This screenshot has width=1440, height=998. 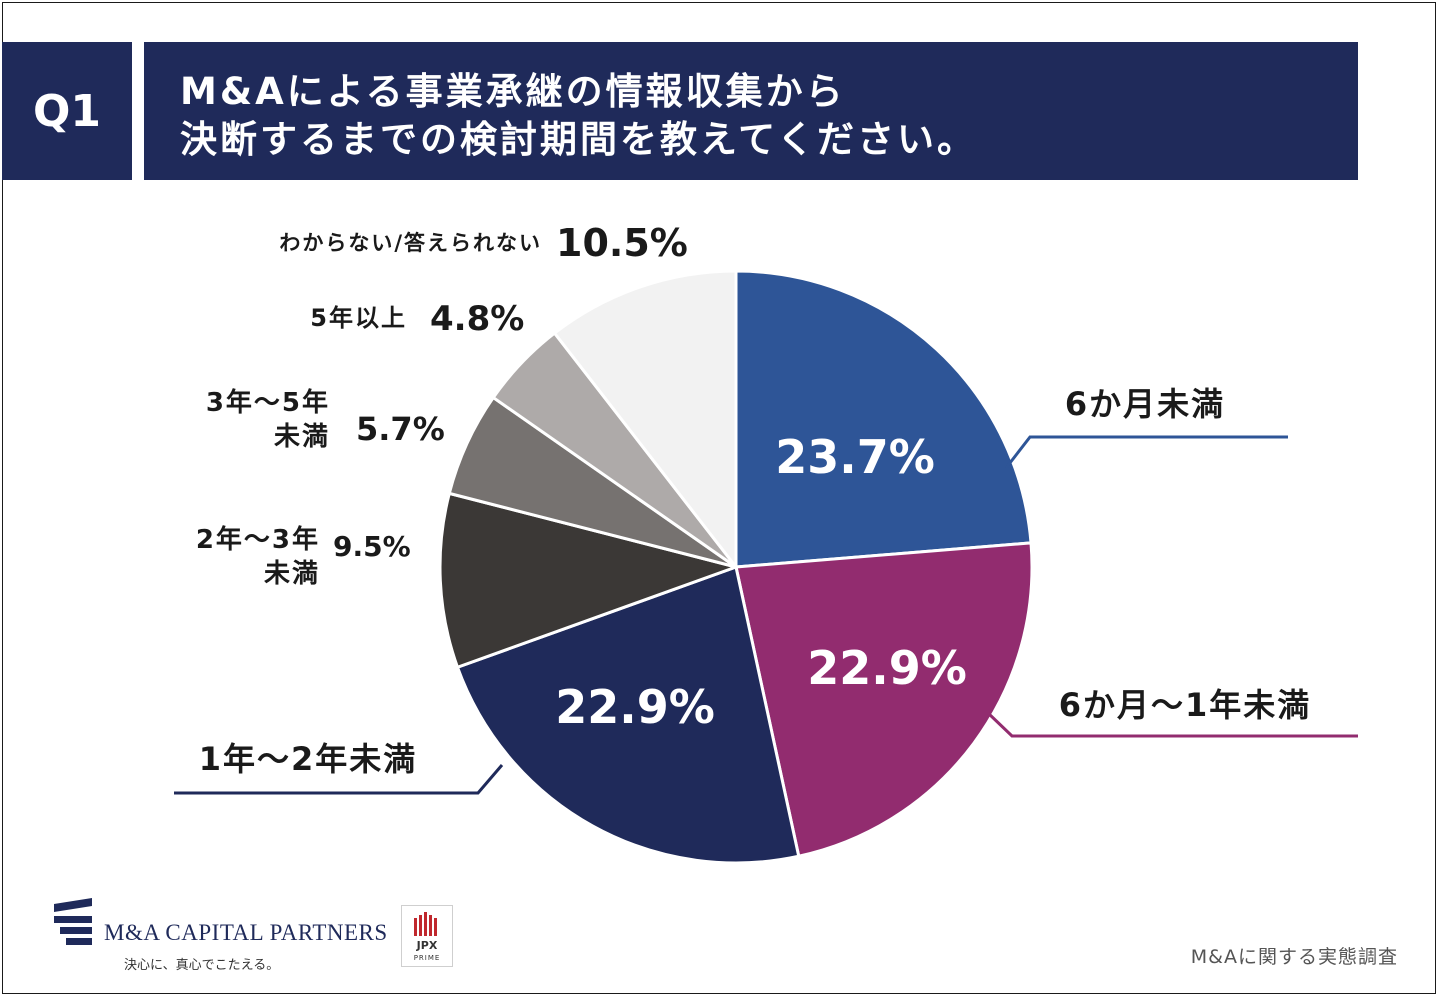 What do you see at coordinates (73, 921) in the screenshot?
I see `company-logo-mark-icon` at bounding box center [73, 921].